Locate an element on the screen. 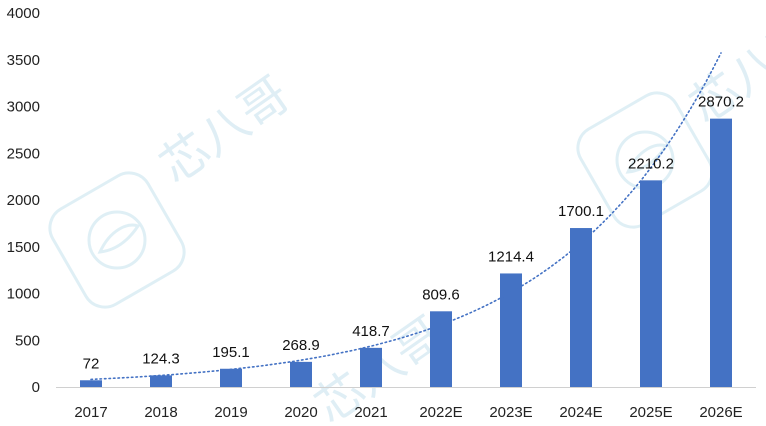 This screenshot has height=426, width=766. x-tick-label: 2023E is located at coordinates (510, 412).